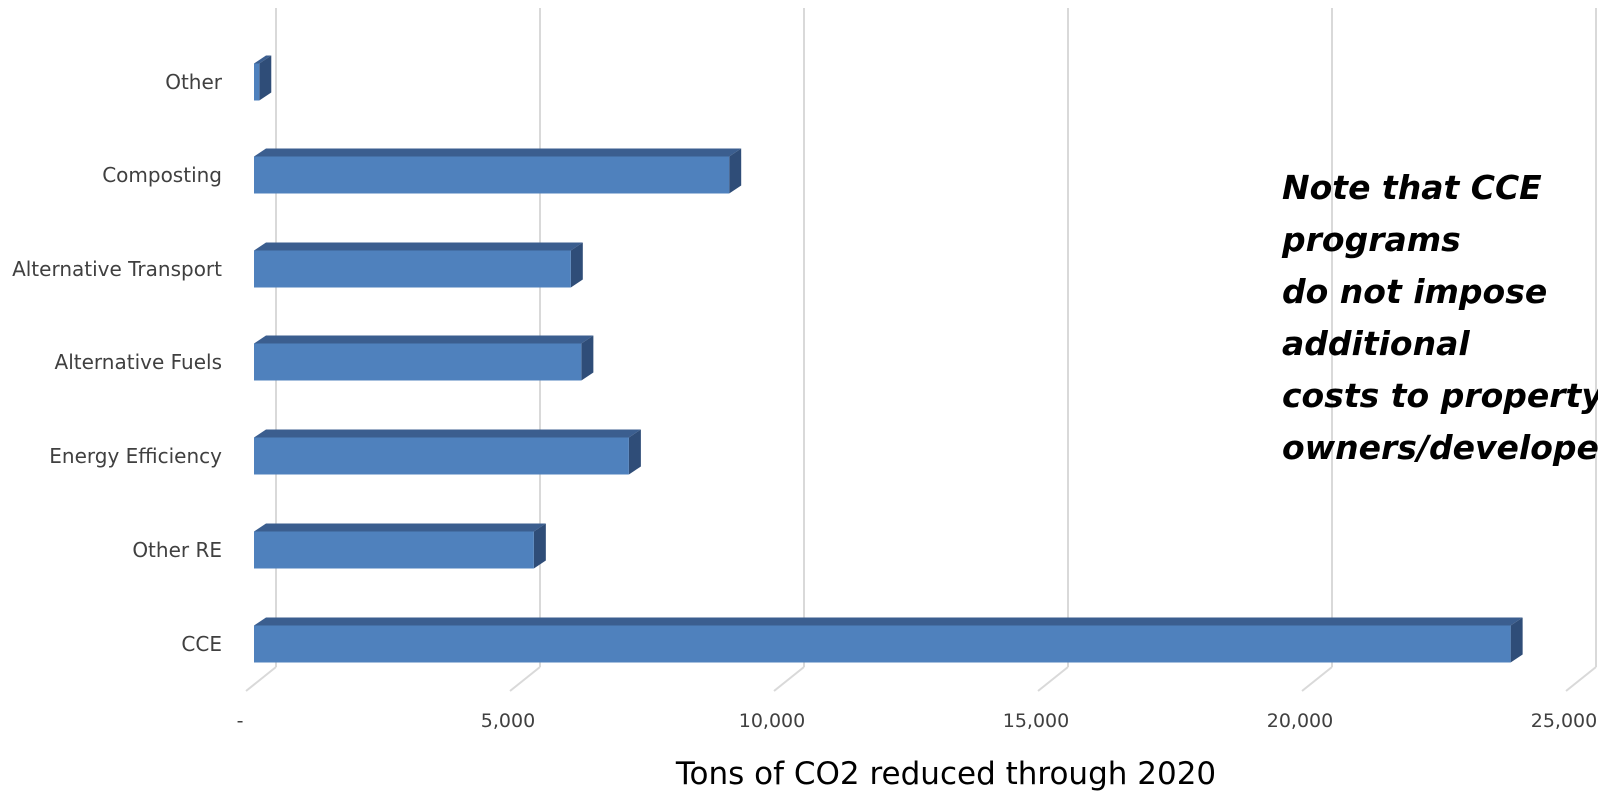 The width and height of the screenshot is (1598, 799). What do you see at coordinates (117, 269) in the screenshot?
I see `category-label: Alternative Transport` at bounding box center [117, 269].